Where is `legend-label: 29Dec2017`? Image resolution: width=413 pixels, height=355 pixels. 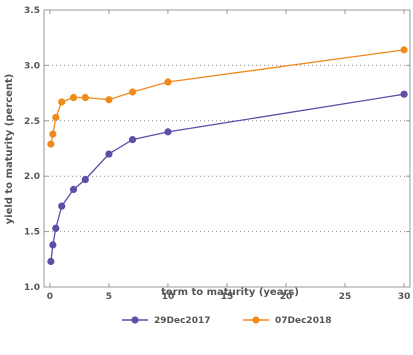 legend-label: 29Dec2017 is located at coordinates (182, 321).